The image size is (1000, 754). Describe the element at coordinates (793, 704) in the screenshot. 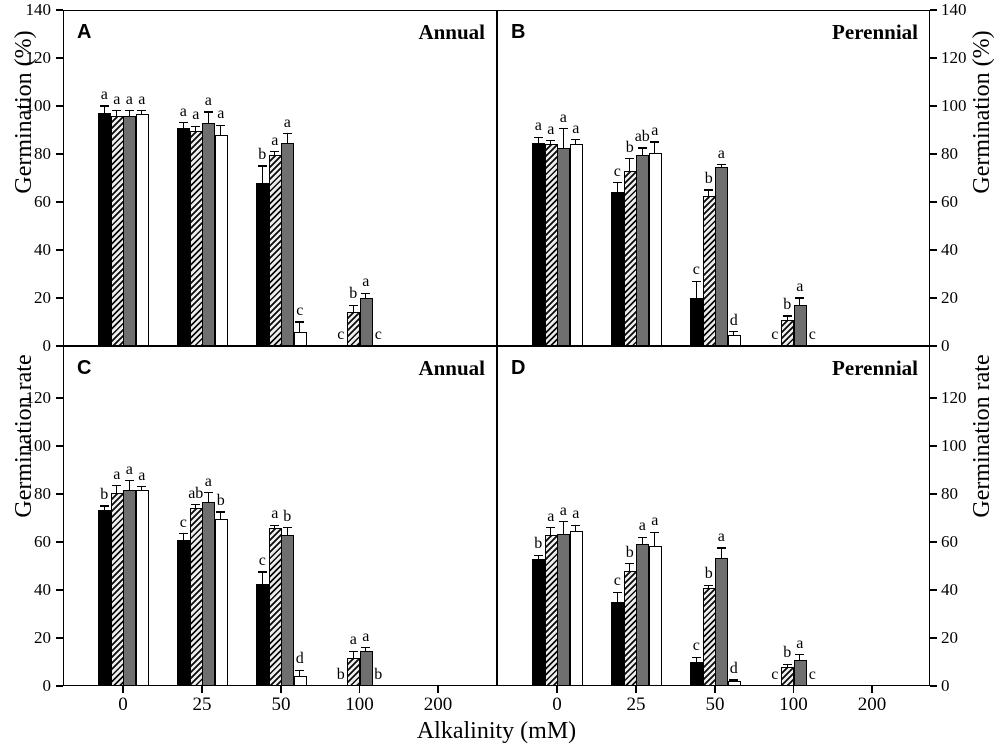

I see `x-tick-label: 100` at that location.